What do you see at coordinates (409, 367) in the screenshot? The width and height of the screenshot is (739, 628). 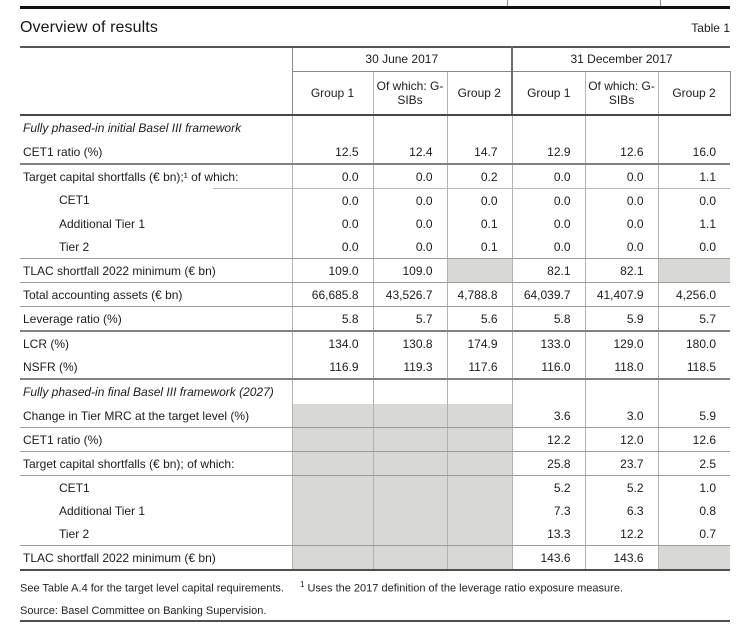 I see `cell-value: 119.3` at bounding box center [409, 367].